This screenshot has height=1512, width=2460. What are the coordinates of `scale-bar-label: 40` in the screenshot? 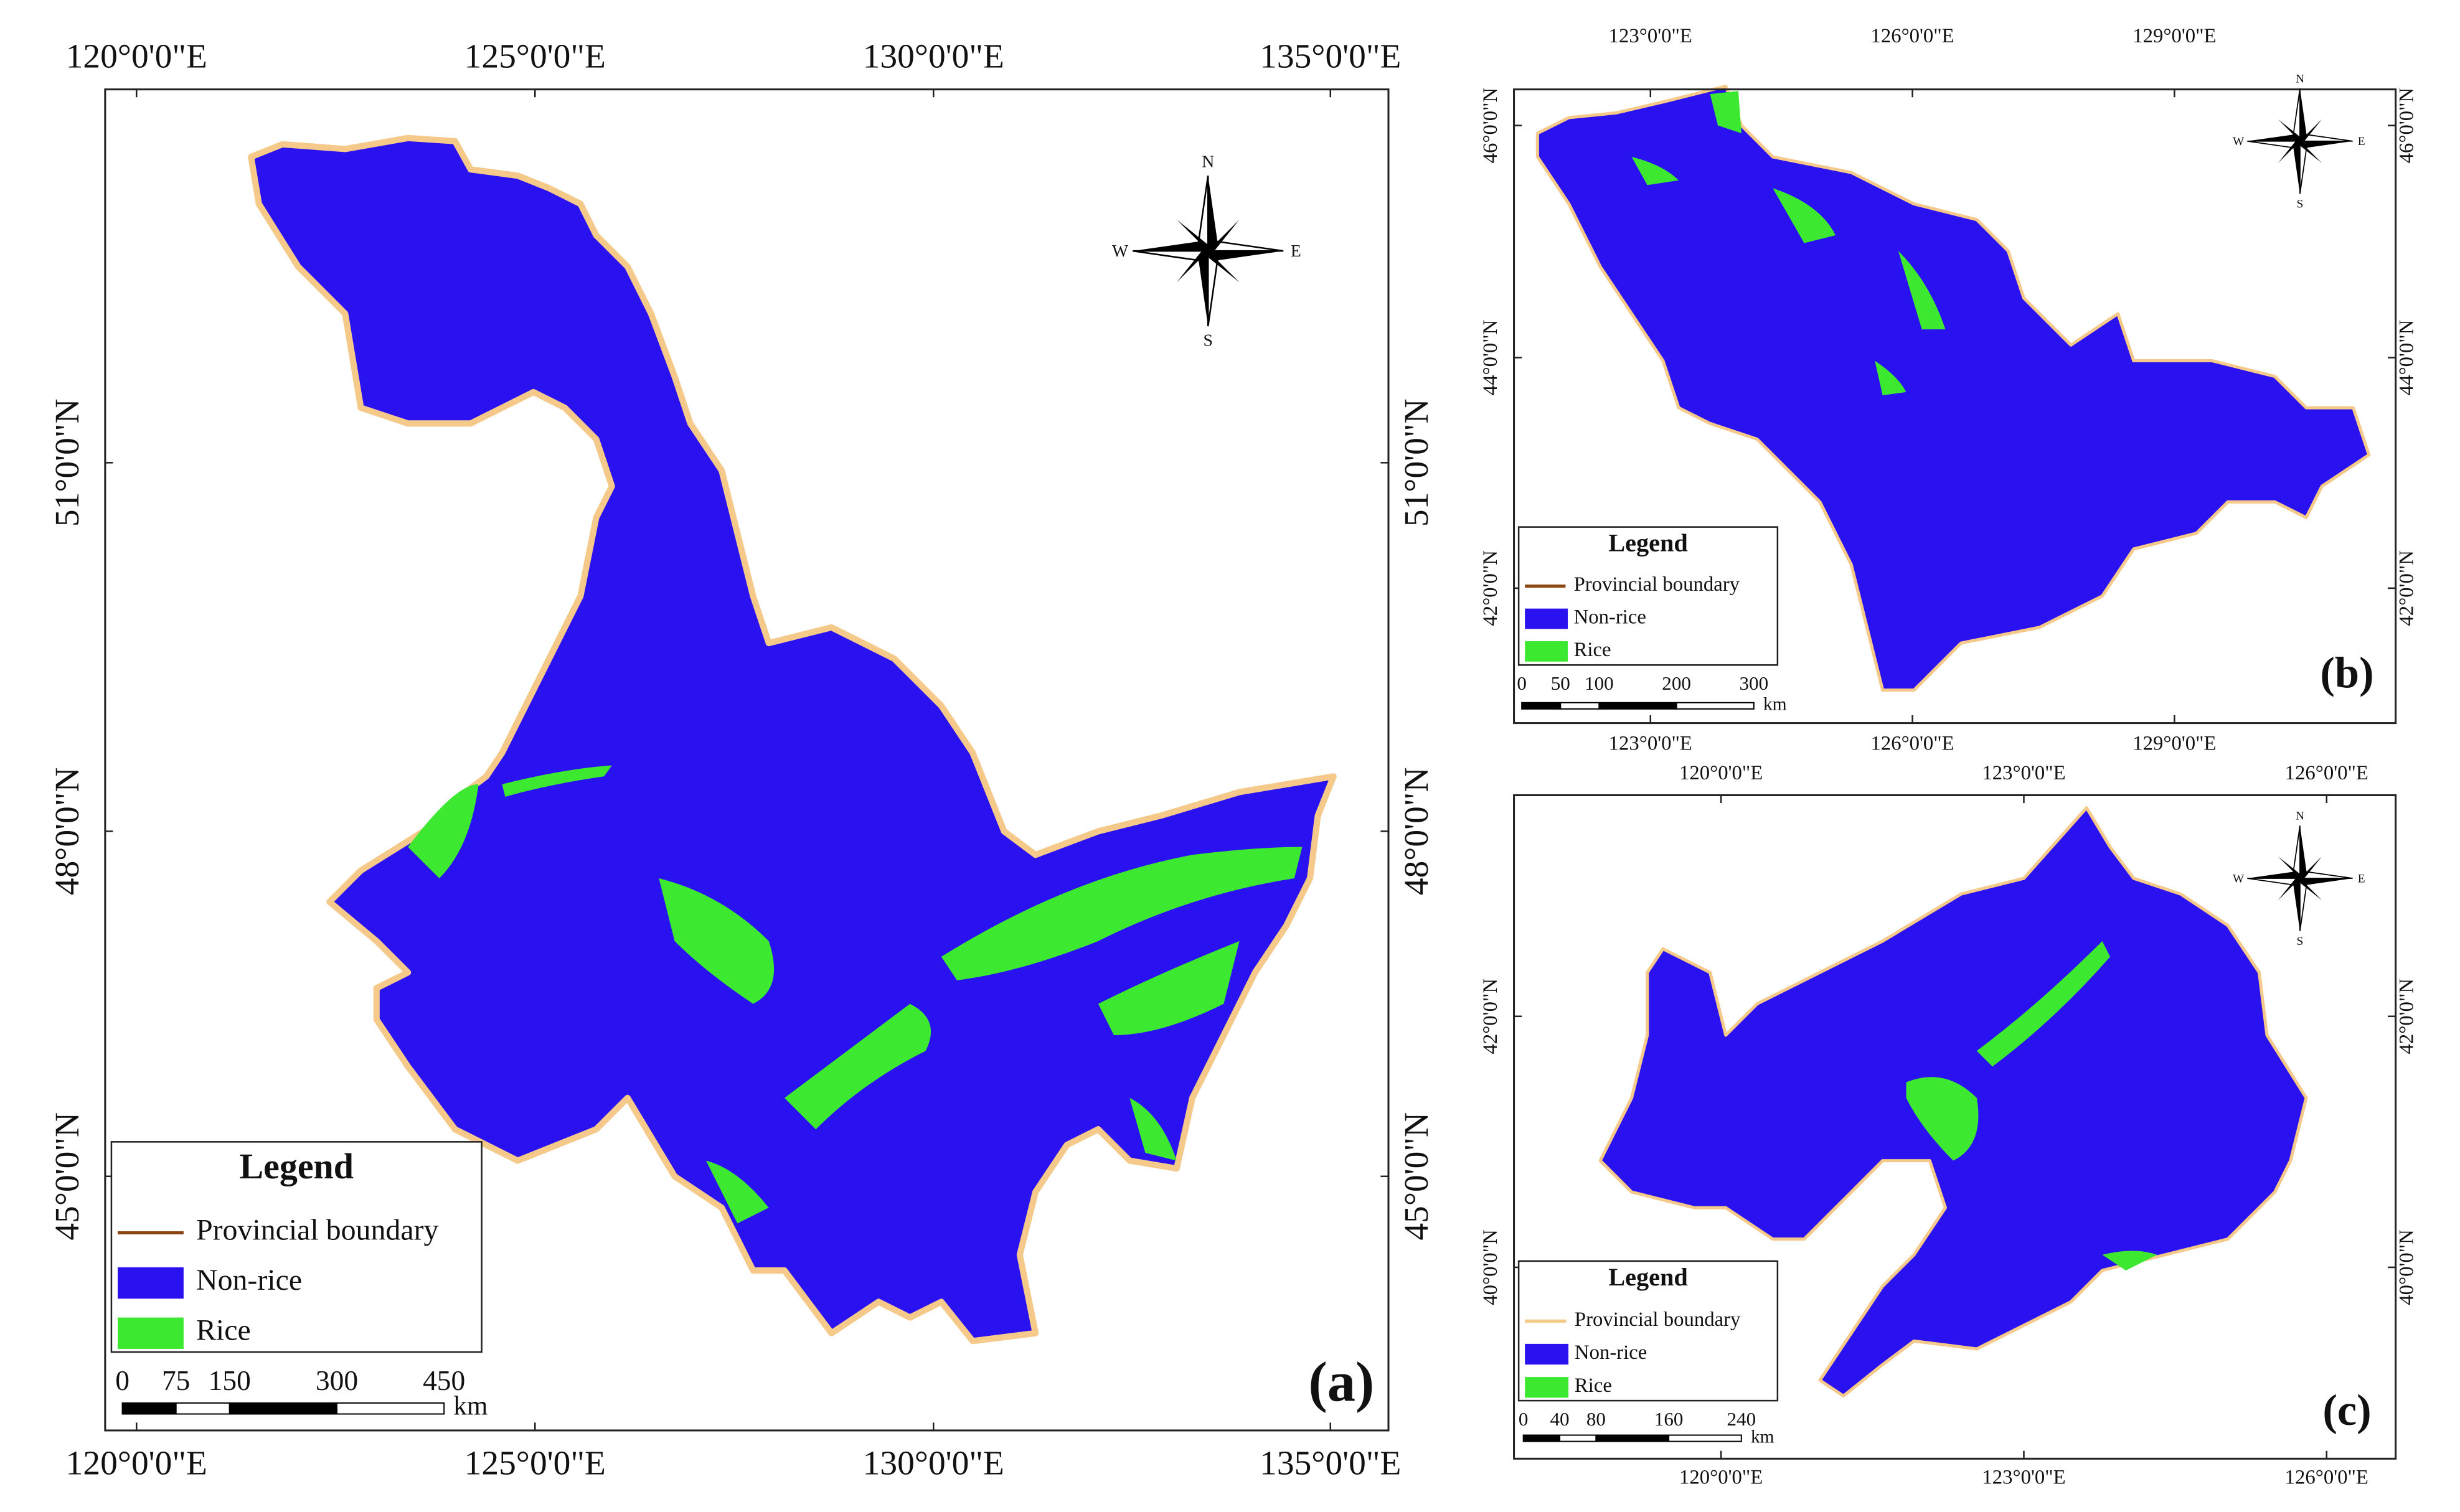 It's located at (1559, 1419).